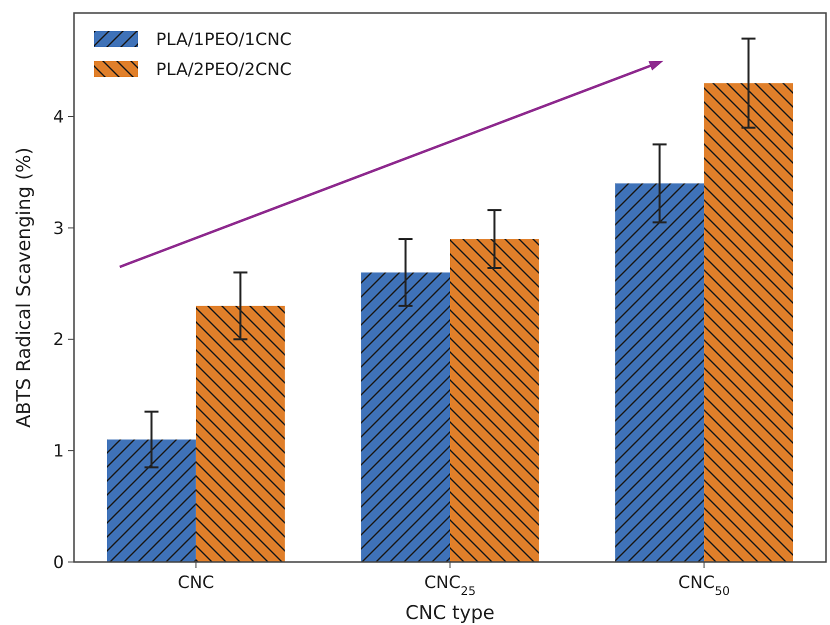 The height and width of the screenshot is (625, 830). What do you see at coordinates (58, 118) in the screenshot?
I see `y-tick-label: 4` at bounding box center [58, 118].